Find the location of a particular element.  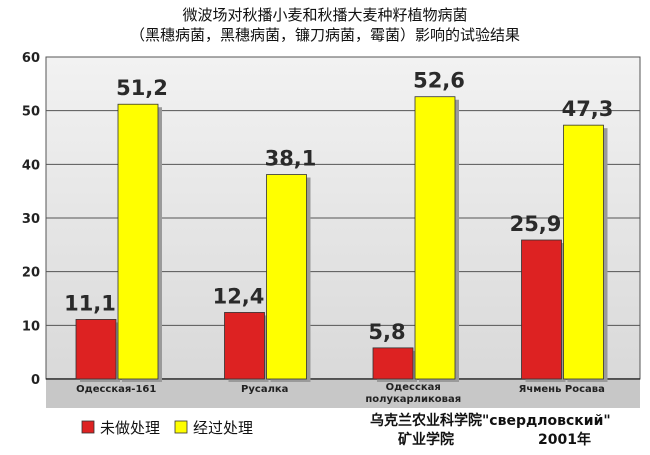

y-tick-label: 0 is located at coordinates (35, 380).